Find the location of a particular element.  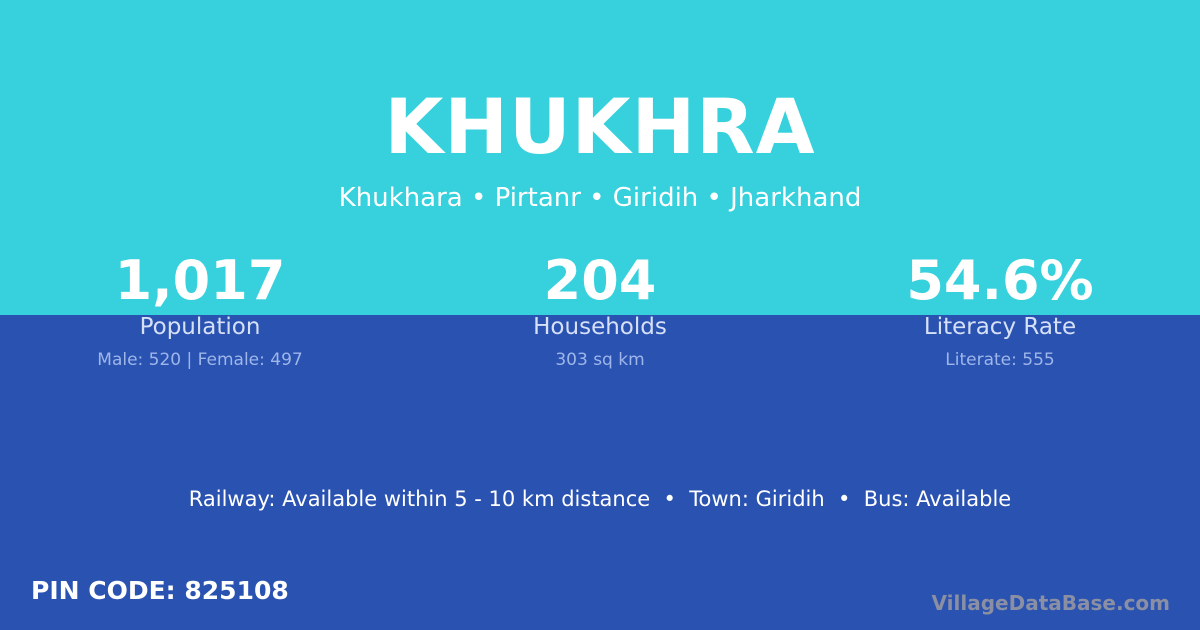

stat-literacy: 54.6% Literacy Rate Literate: 555 is located at coordinates (1000, 310).